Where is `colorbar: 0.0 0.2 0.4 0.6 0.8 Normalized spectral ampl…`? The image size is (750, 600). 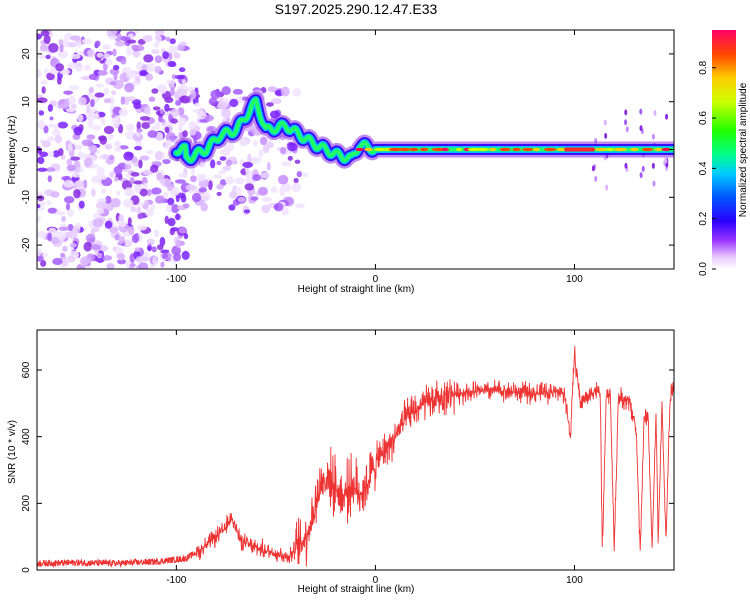
colorbar: 0.0 0.2 0.4 0.6 0.8 Normalized spectral ampl… is located at coordinates (723, 153).